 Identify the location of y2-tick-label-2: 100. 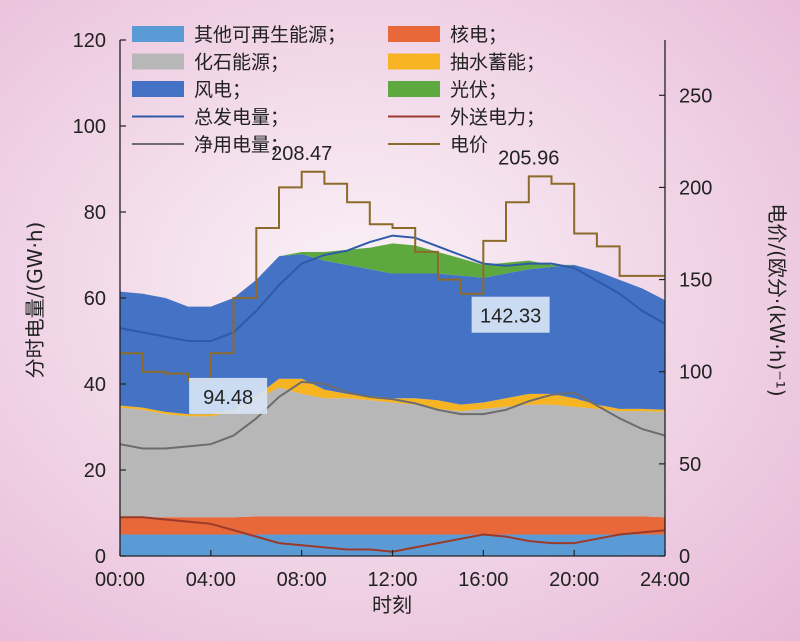
(695, 373).